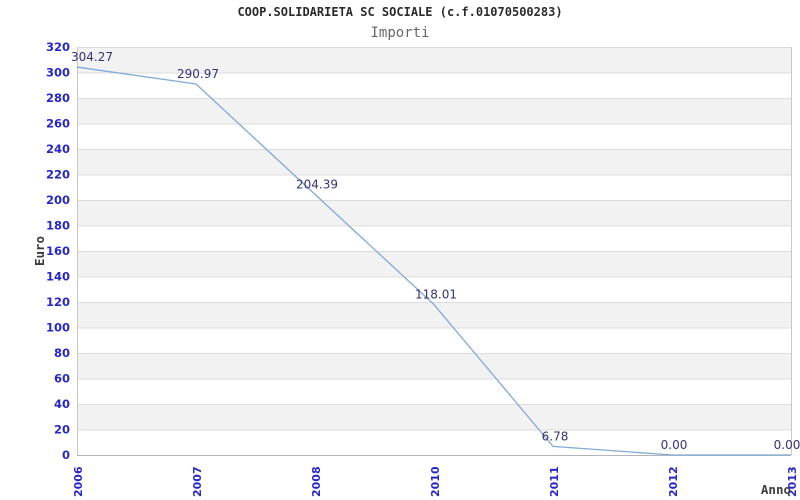 Image resolution: width=800 pixels, height=500 pixels. What do you see at coordinates (58, 175) in the screenshot?
I see `y-tick-label: 220` at bounding box center [58, 175].